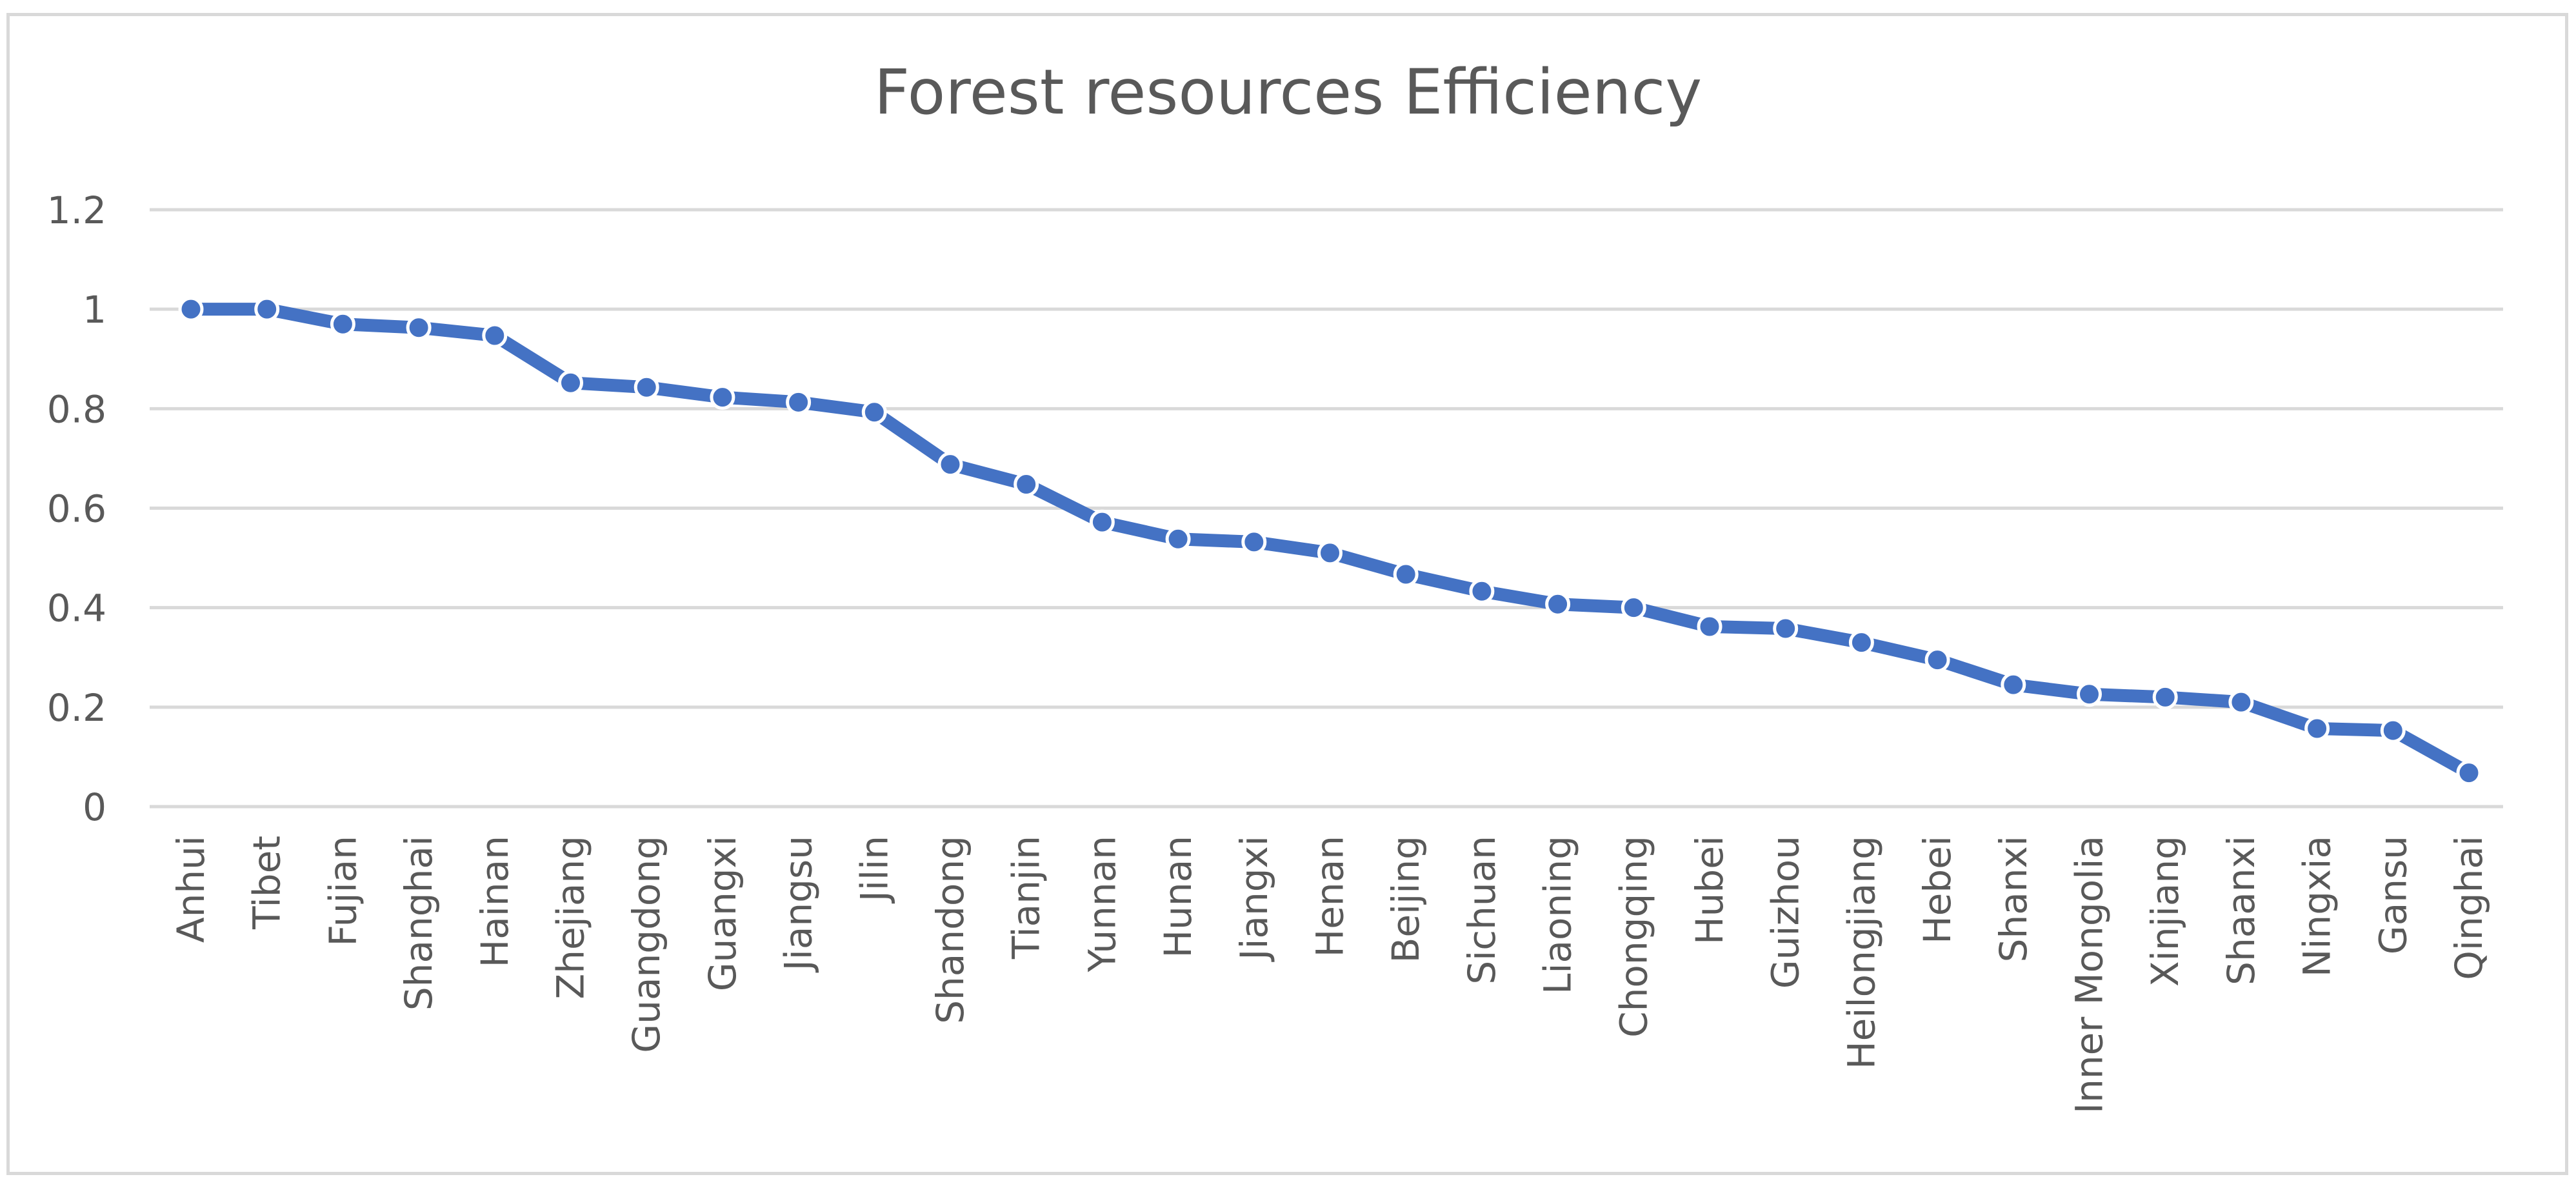 The width and height of the screenshot is (2576, 1188). Describe the element at coordinates (950, 930) in the screenshot. I see `x-tick-label: Shandong` at that location.